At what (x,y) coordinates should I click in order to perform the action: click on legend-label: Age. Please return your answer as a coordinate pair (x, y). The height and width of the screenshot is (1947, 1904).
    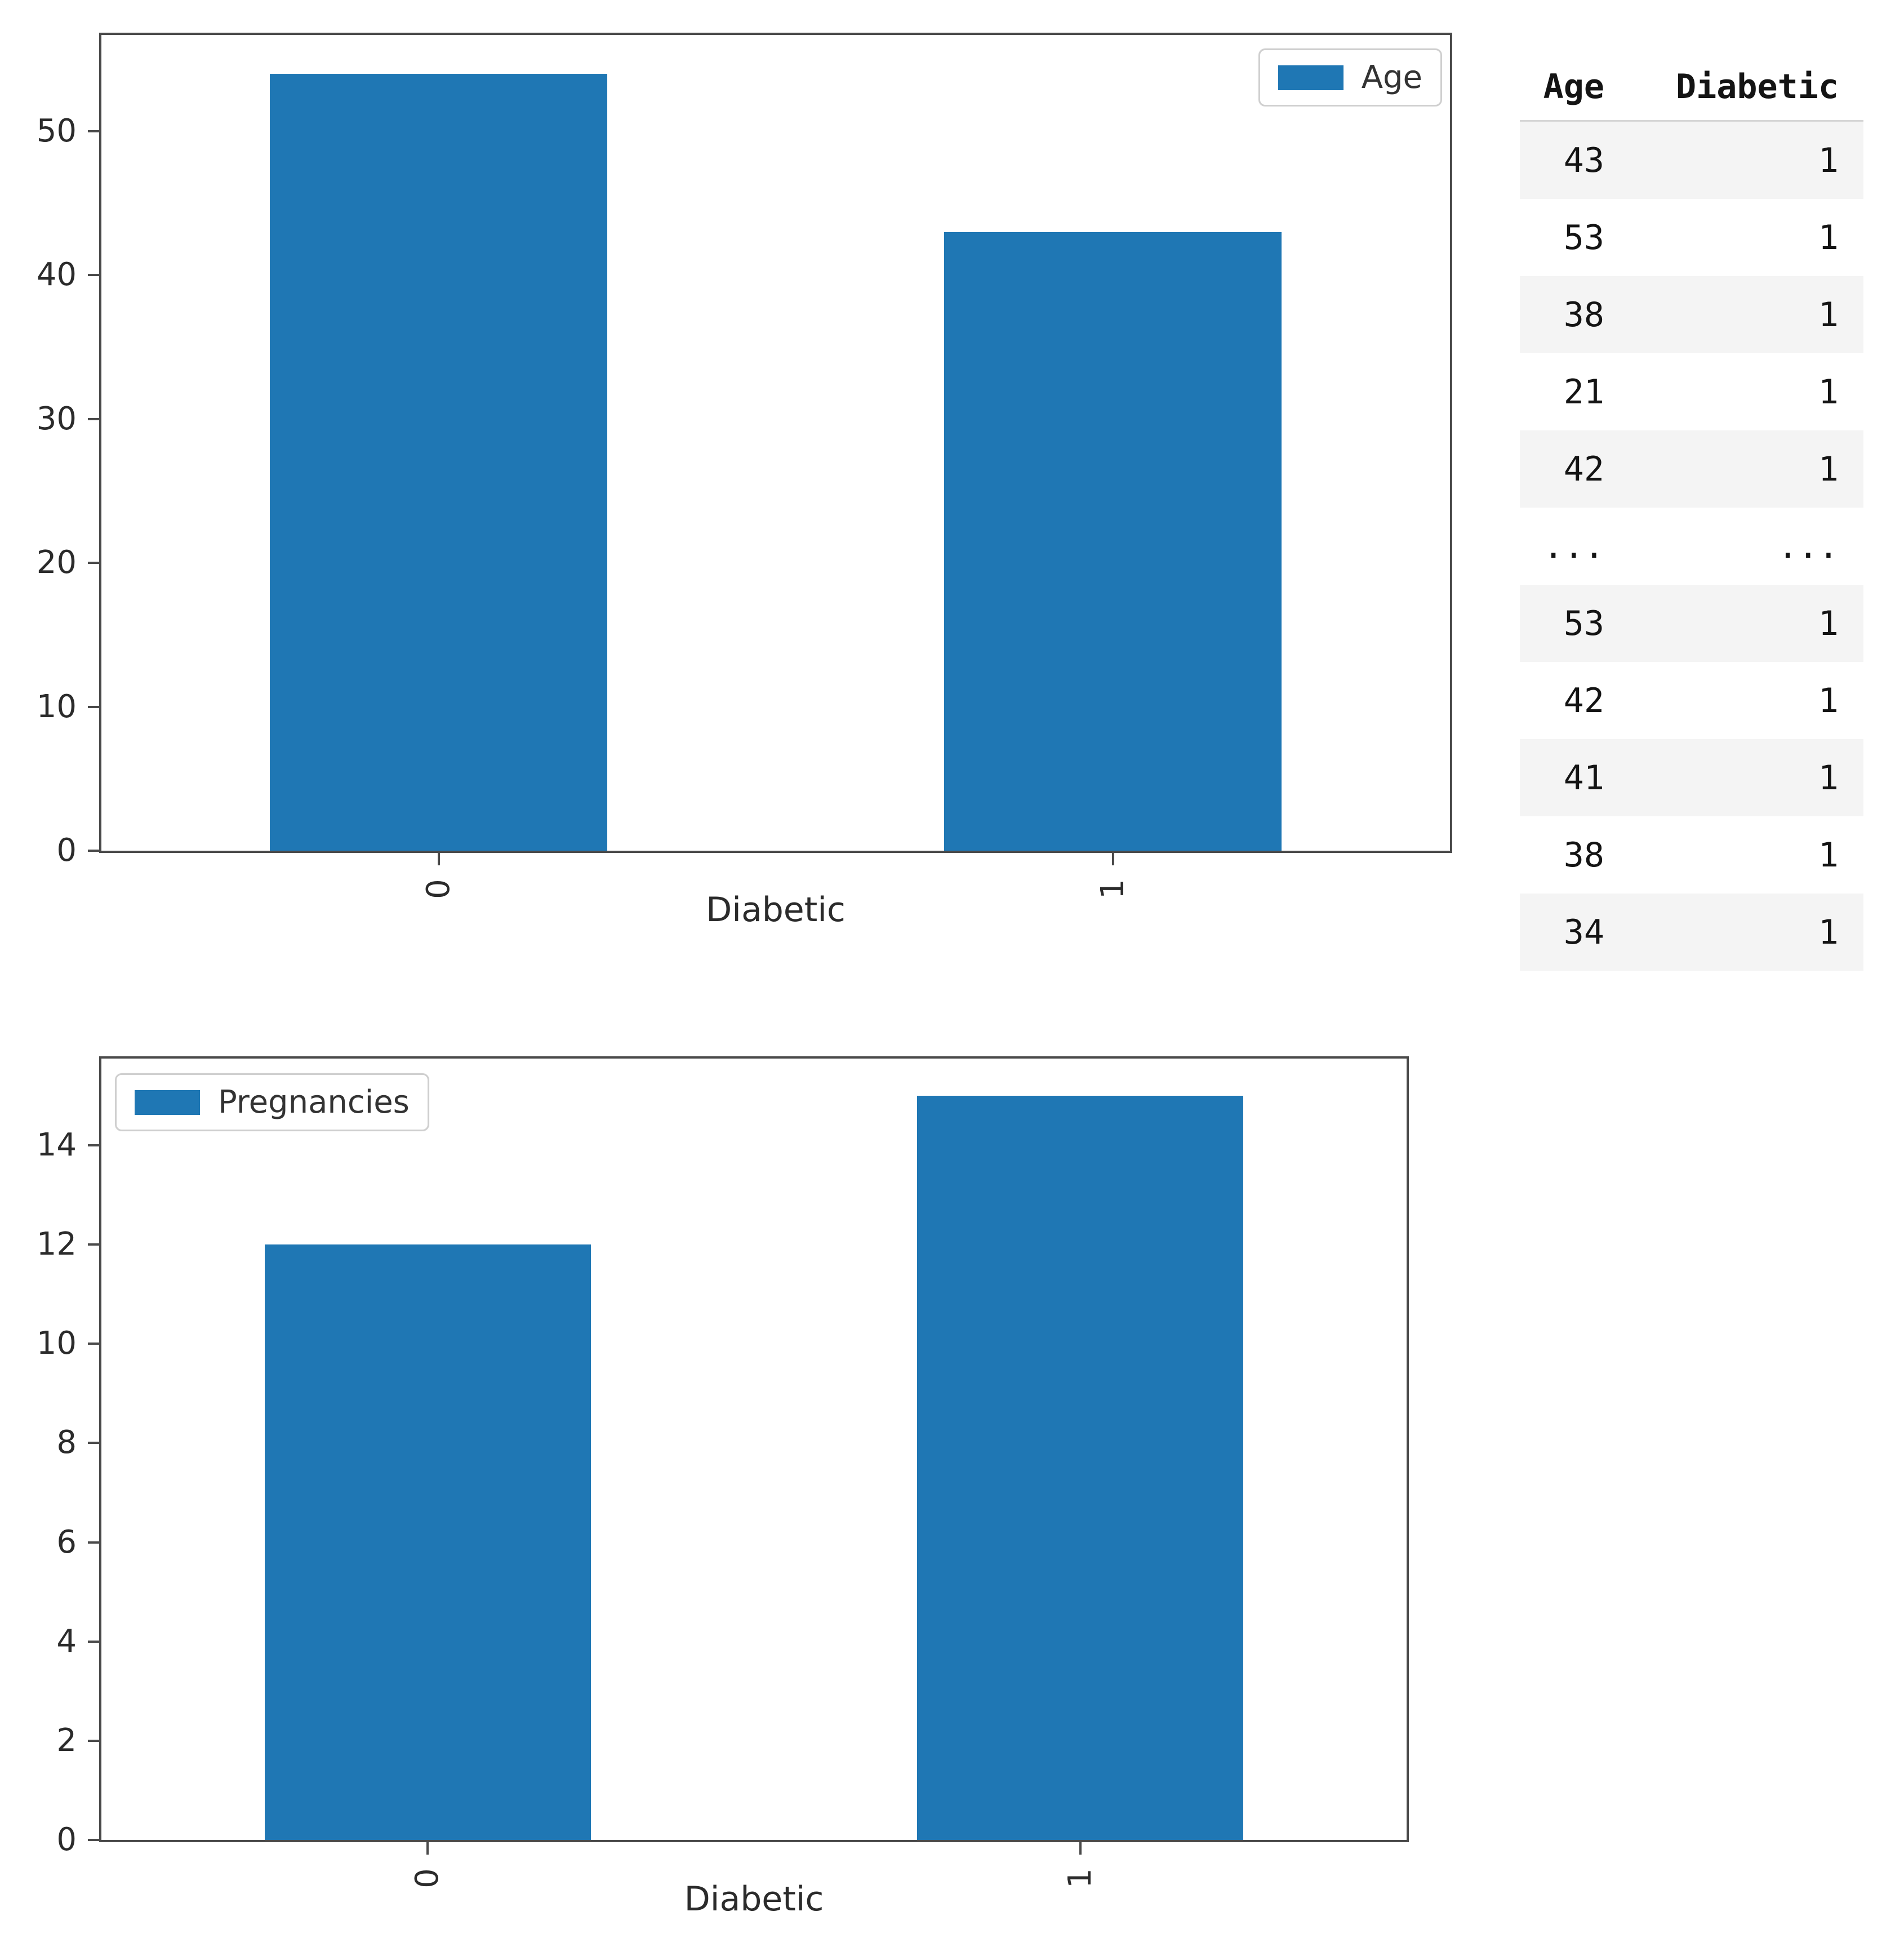
    Looking at the image, I should click on (1391, 77).